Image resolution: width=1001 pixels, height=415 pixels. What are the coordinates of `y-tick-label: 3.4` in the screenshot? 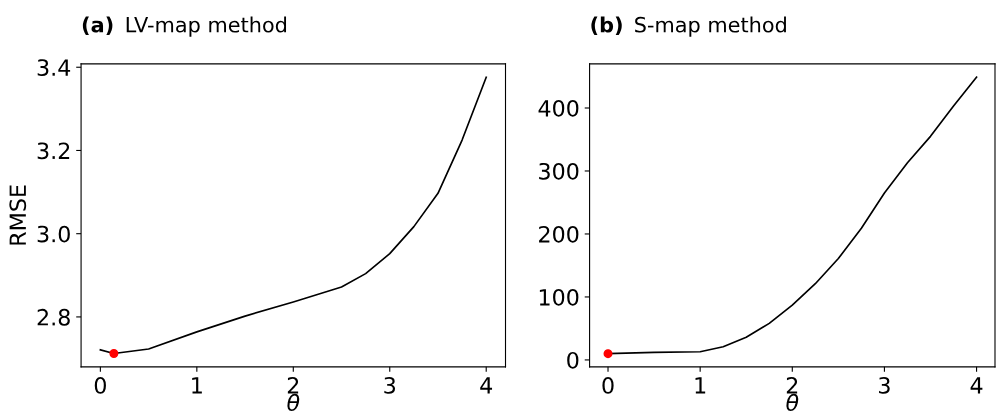 It's located at (54, 67).